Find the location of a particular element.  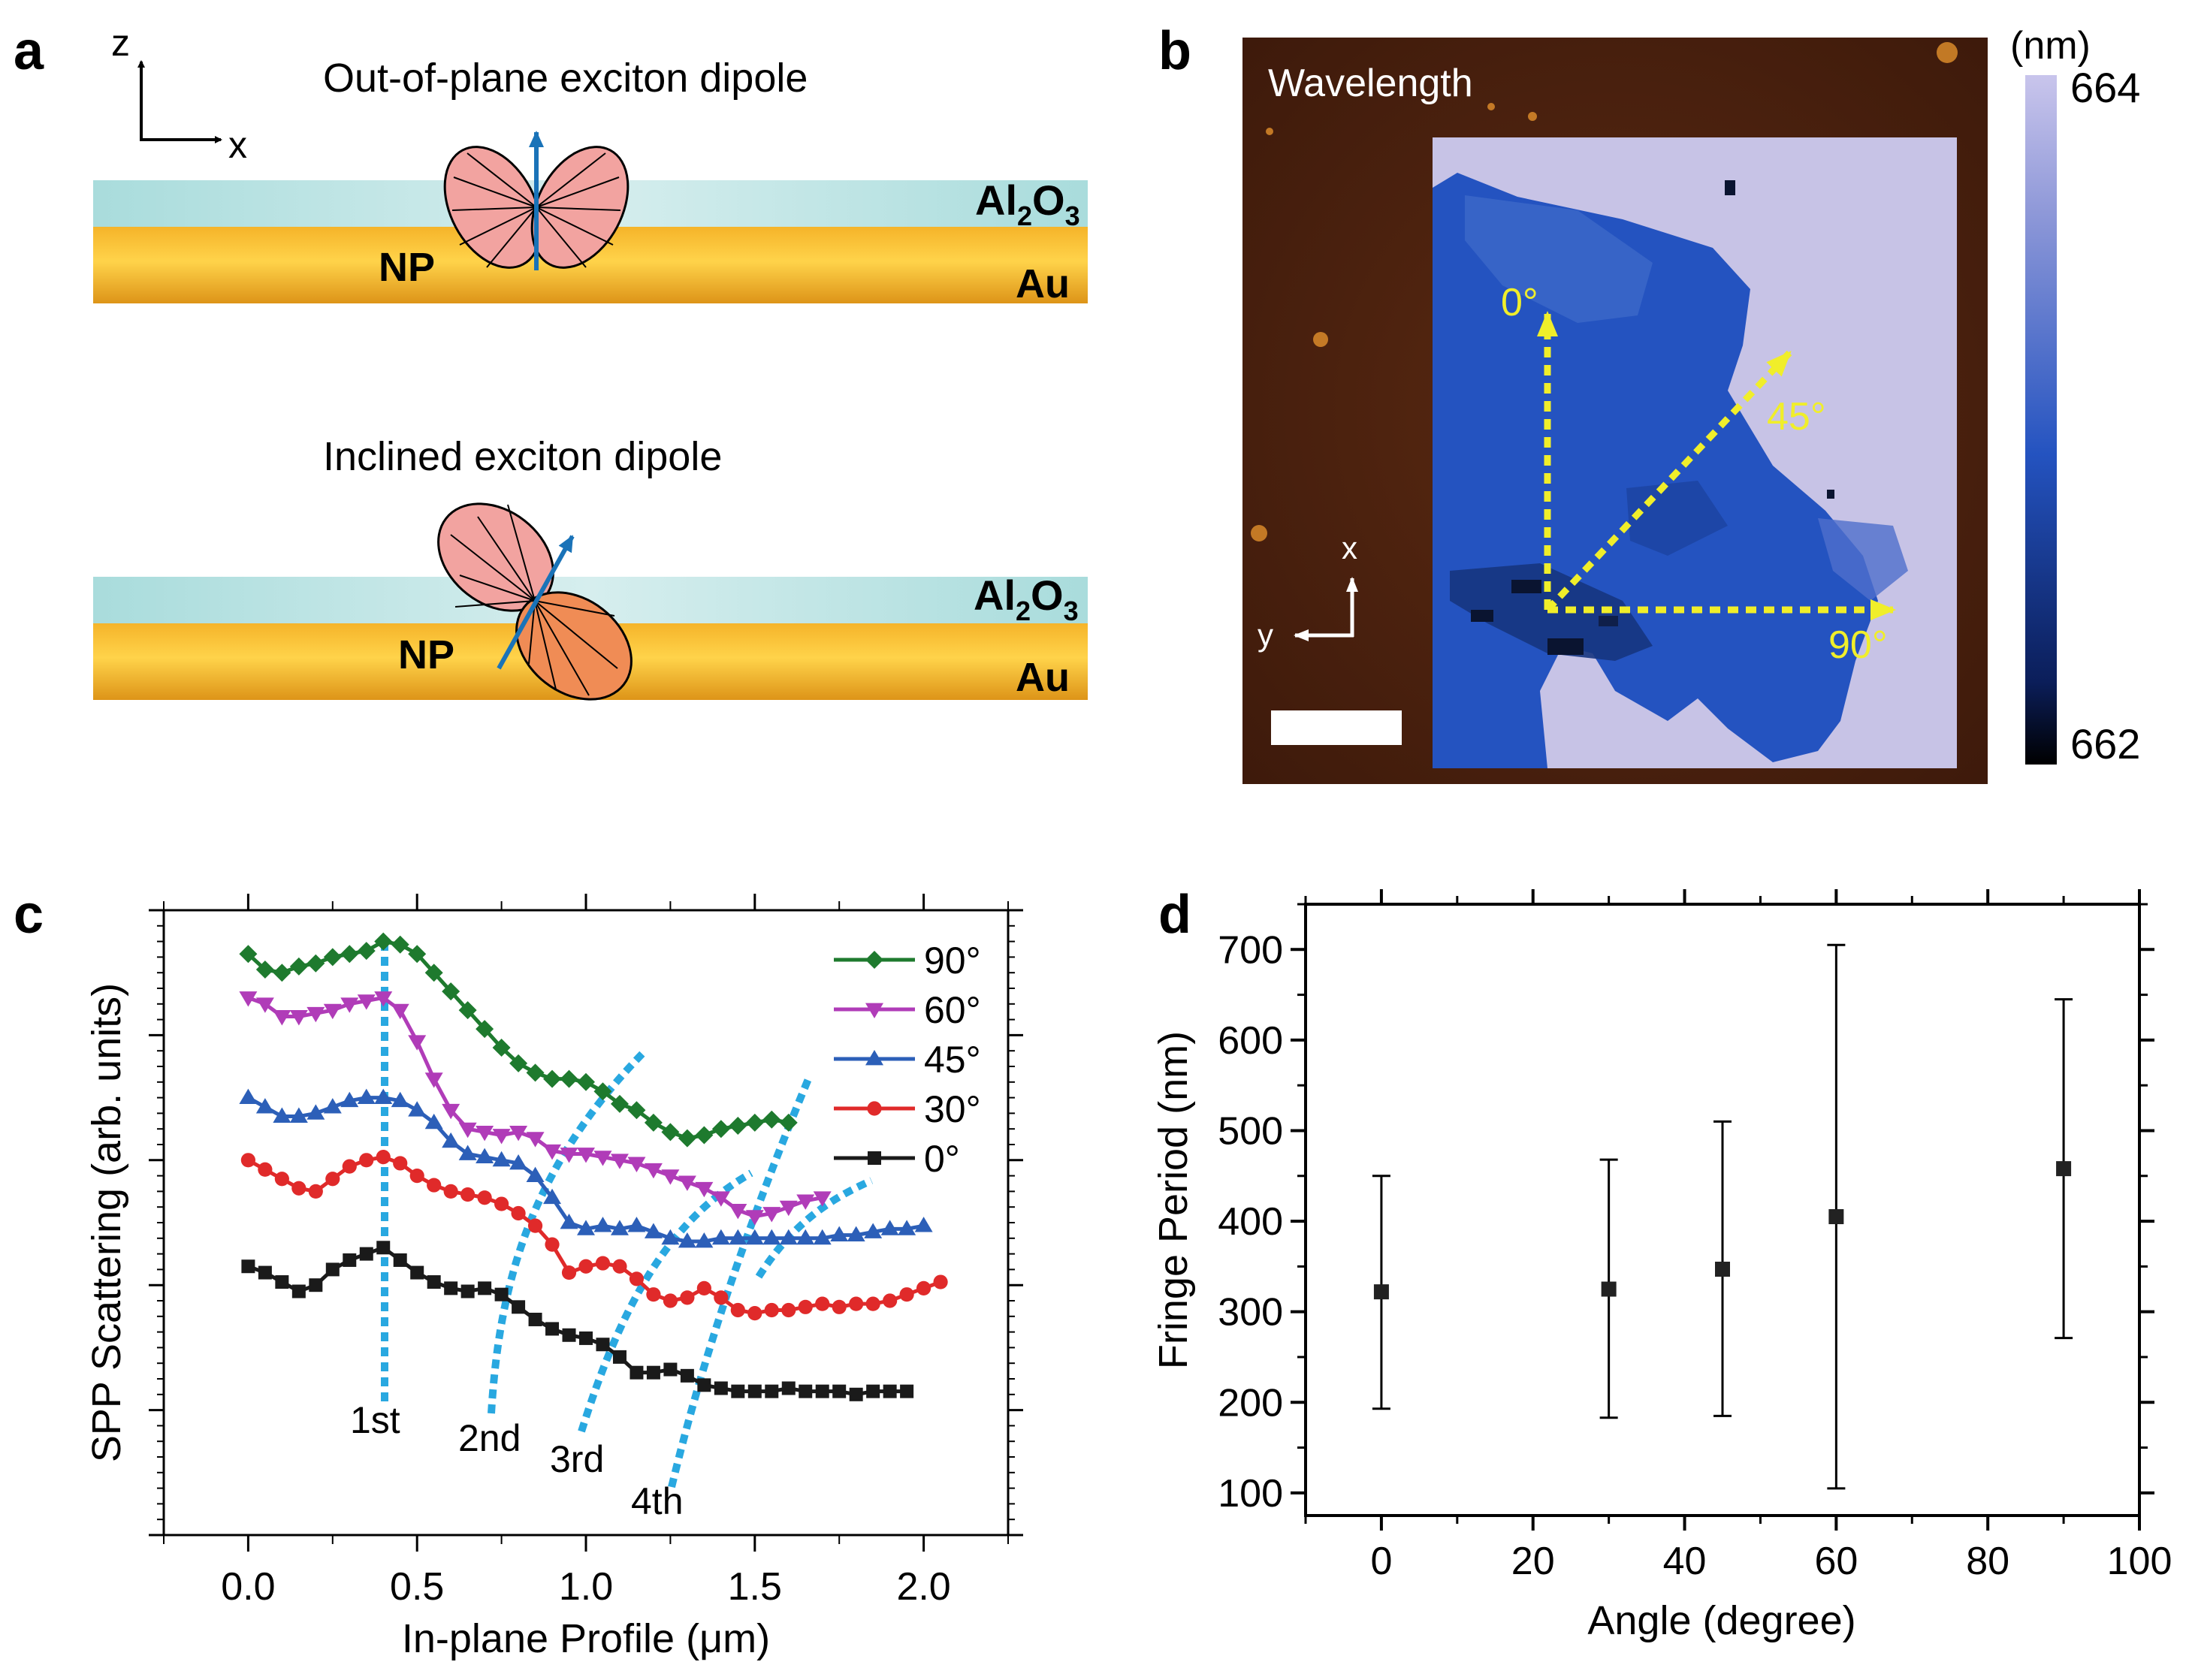

afm-particles is located at coordinates (1604, 291).